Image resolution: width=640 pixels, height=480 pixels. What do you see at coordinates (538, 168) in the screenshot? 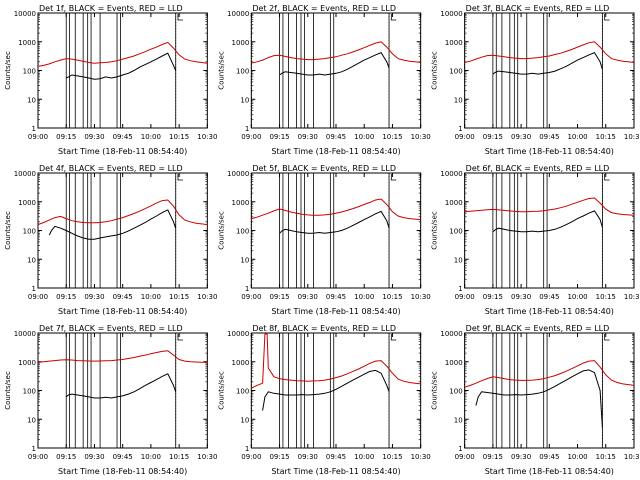
I see `chart-title: Det 6f, BLACK = Events, RED = LLD` at bounding box center [538, 168].